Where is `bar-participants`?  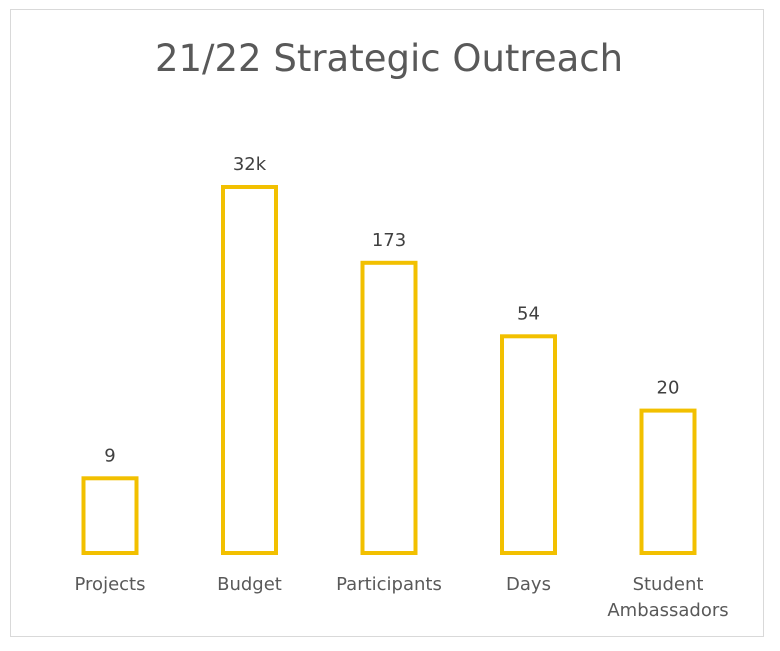 bar-participants is located at coordinates (389, 407).